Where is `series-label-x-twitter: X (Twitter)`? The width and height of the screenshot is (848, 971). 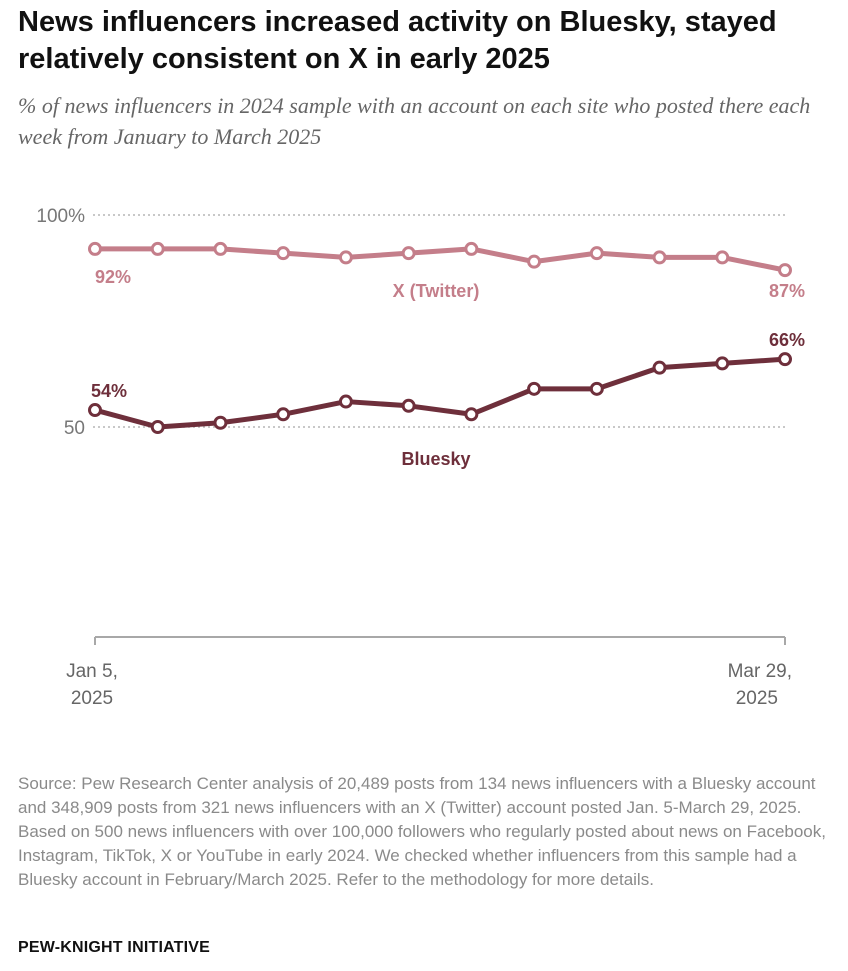
series-label-x-twitter: X (Twitter) is located at coordinates (436, 291).